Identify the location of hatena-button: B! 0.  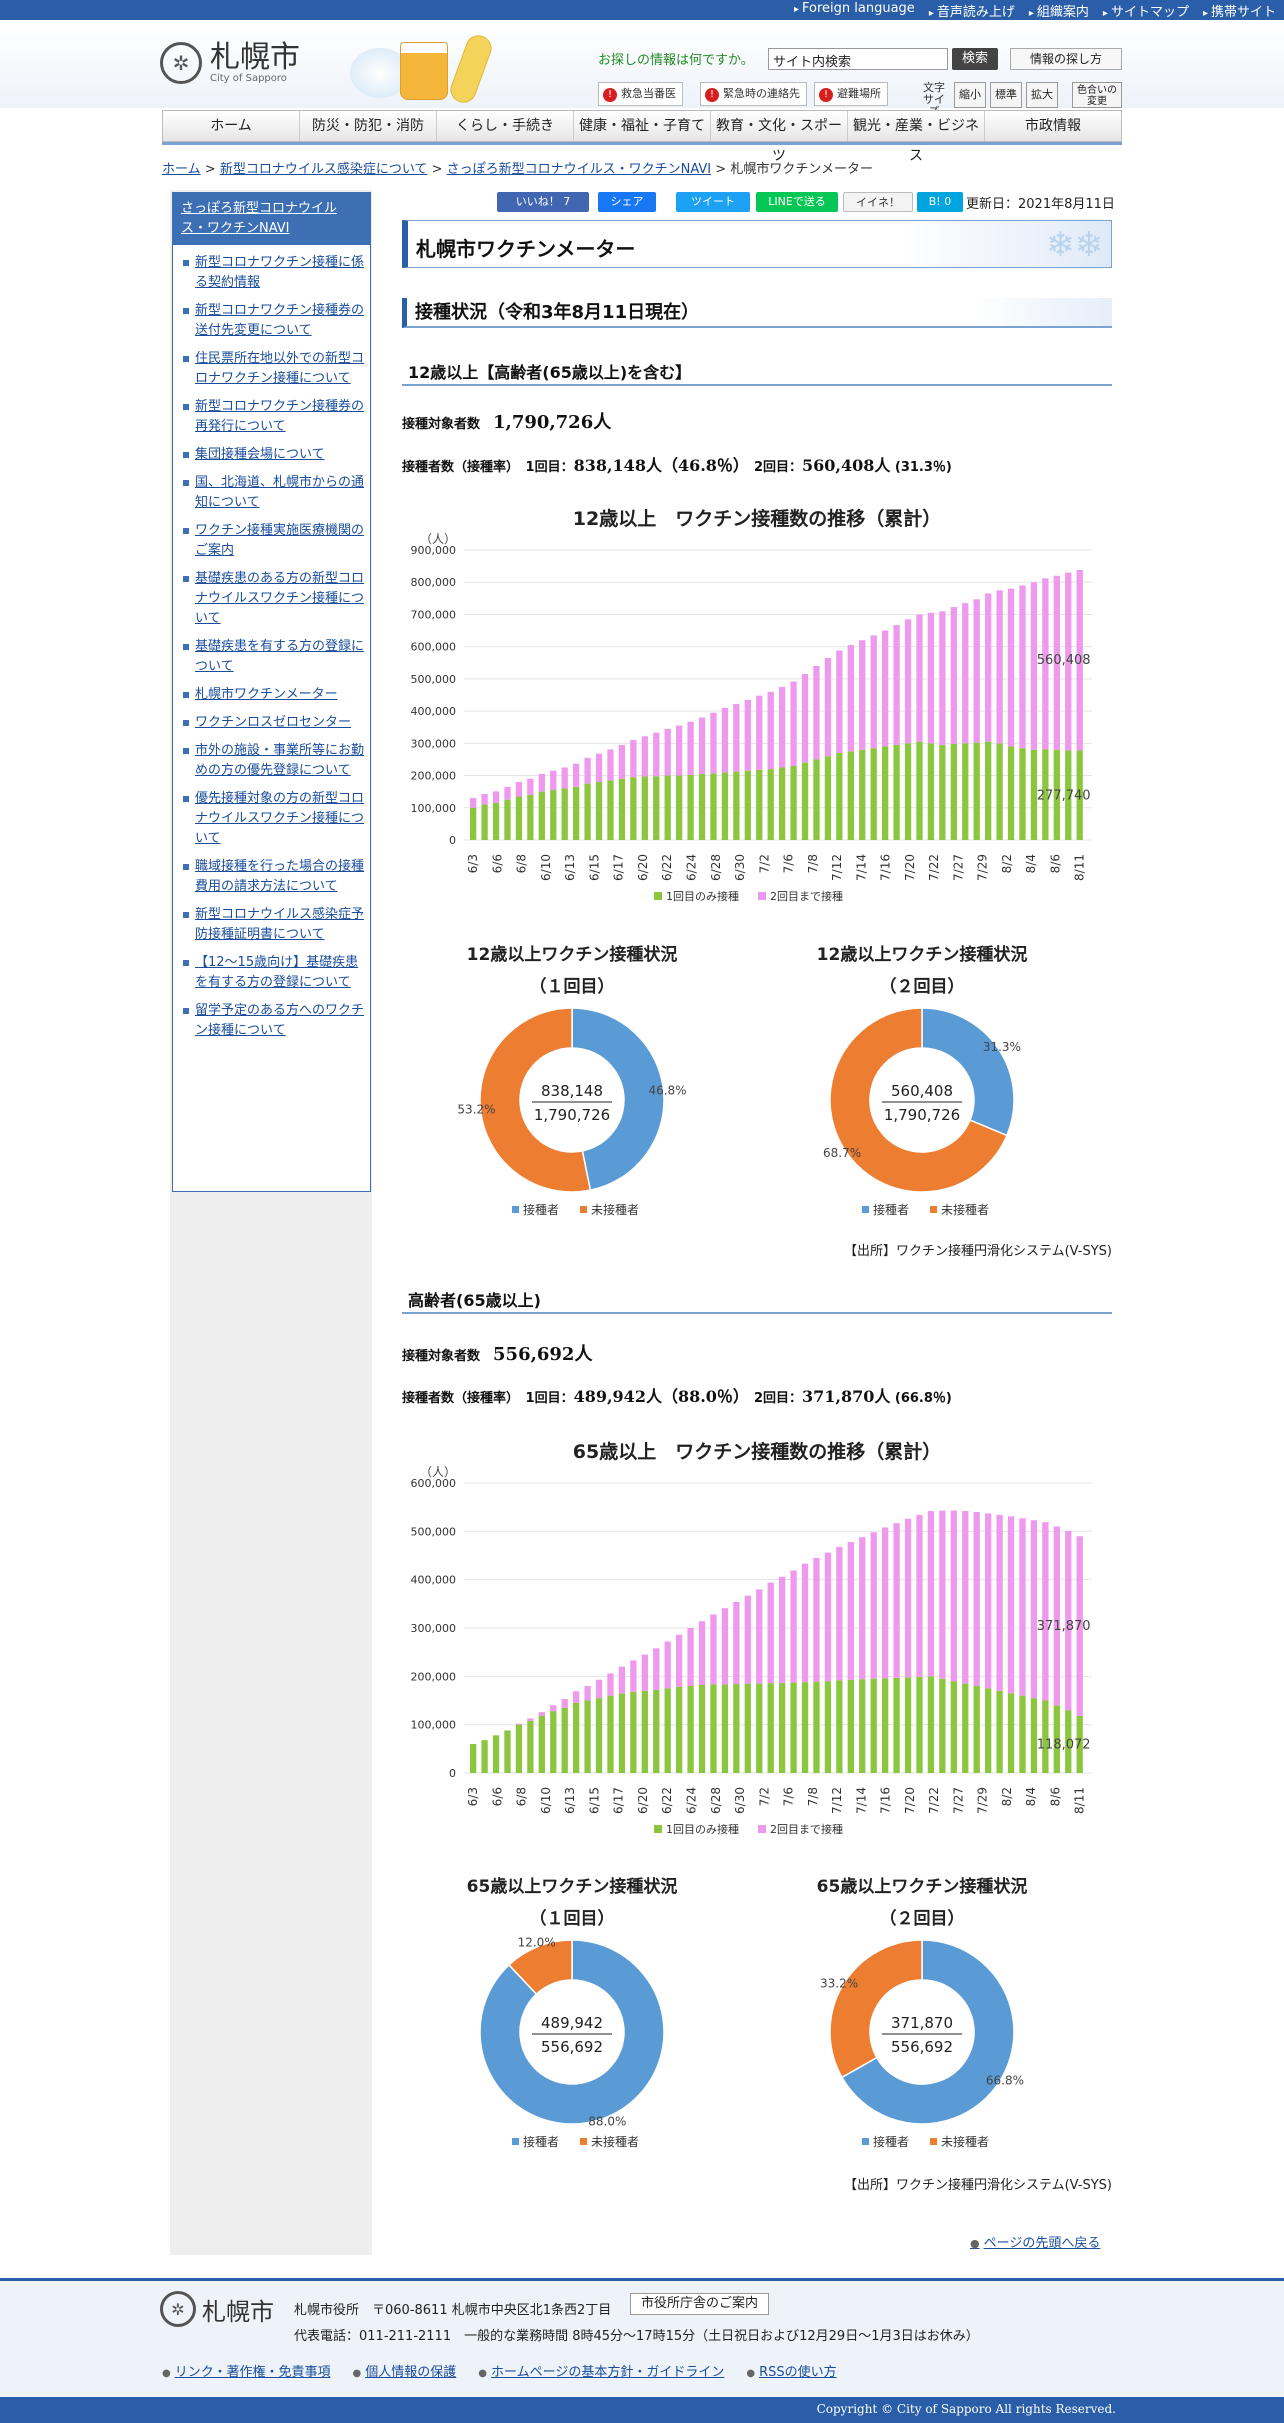
(940, 202).